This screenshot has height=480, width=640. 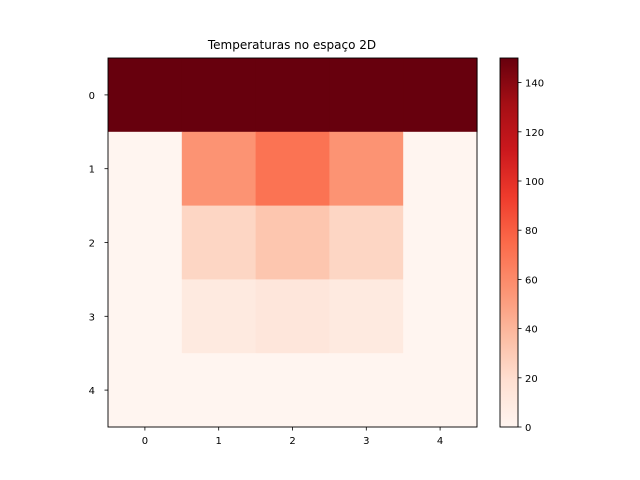 I want to click on y-tick-label: 1, so click(x=92, y=170).